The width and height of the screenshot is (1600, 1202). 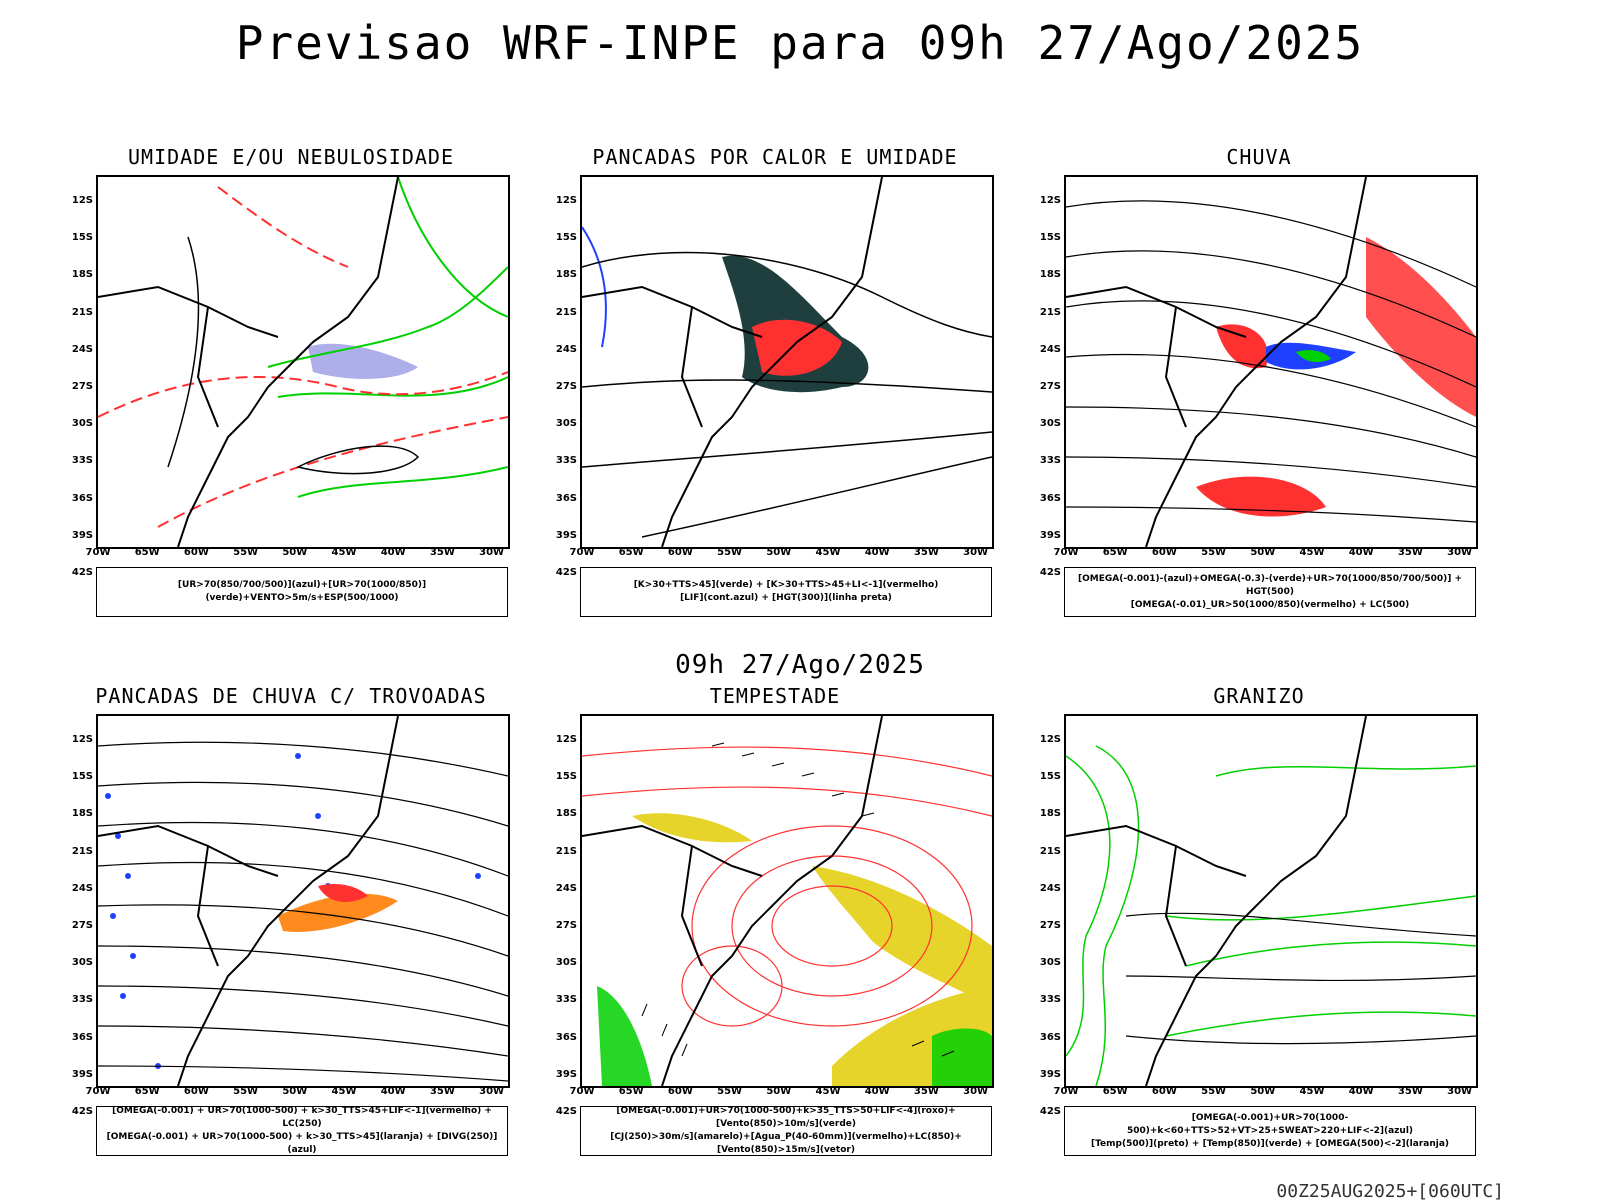 I want to click on red-dashed-contour, so click(x=303, y=394).